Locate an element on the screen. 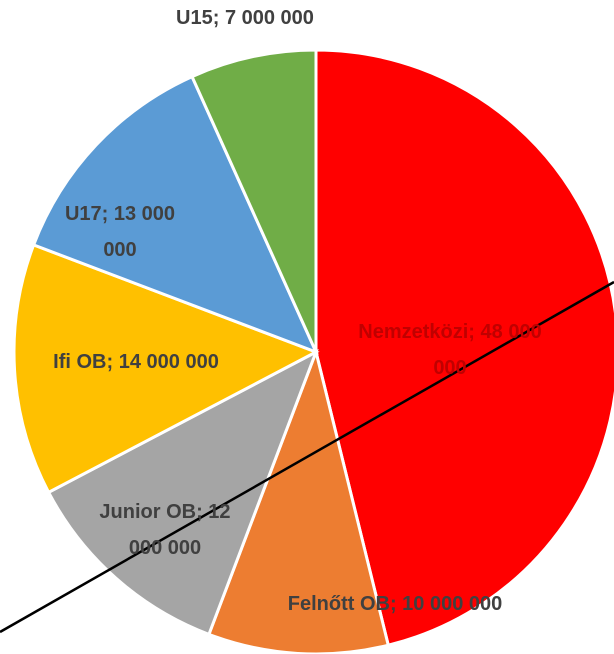 This screenshot has height=654, width=614. data-label: Nemzetközi; 48 000 000 is located at coordinates (450, 350).